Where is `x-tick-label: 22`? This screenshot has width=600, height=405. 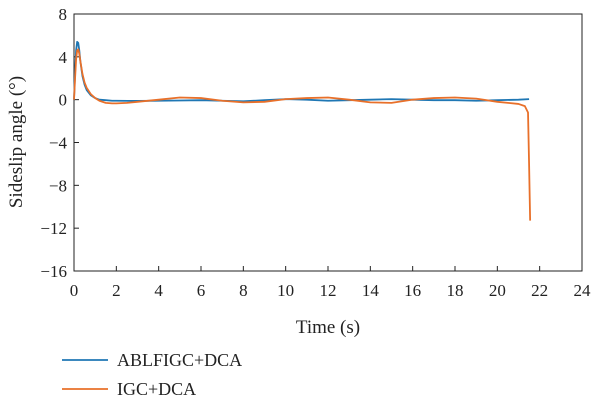
x-tick-label: 22 is located at coordinates (539, 290).